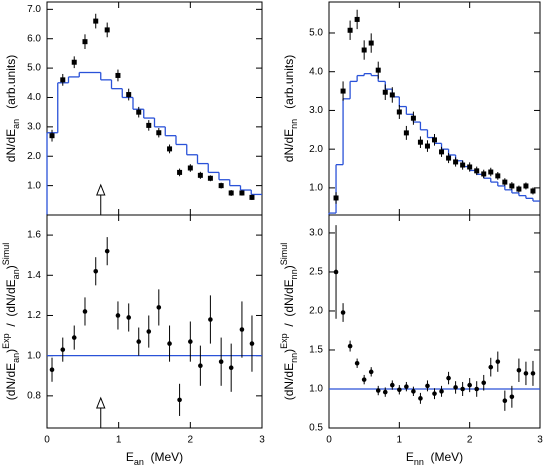 Image resolution: width=545 pixels, height=469 pixels. Describe the element at coordinates (470, 440) in the screenshot. I see `x-tick-label: 2` at that location.